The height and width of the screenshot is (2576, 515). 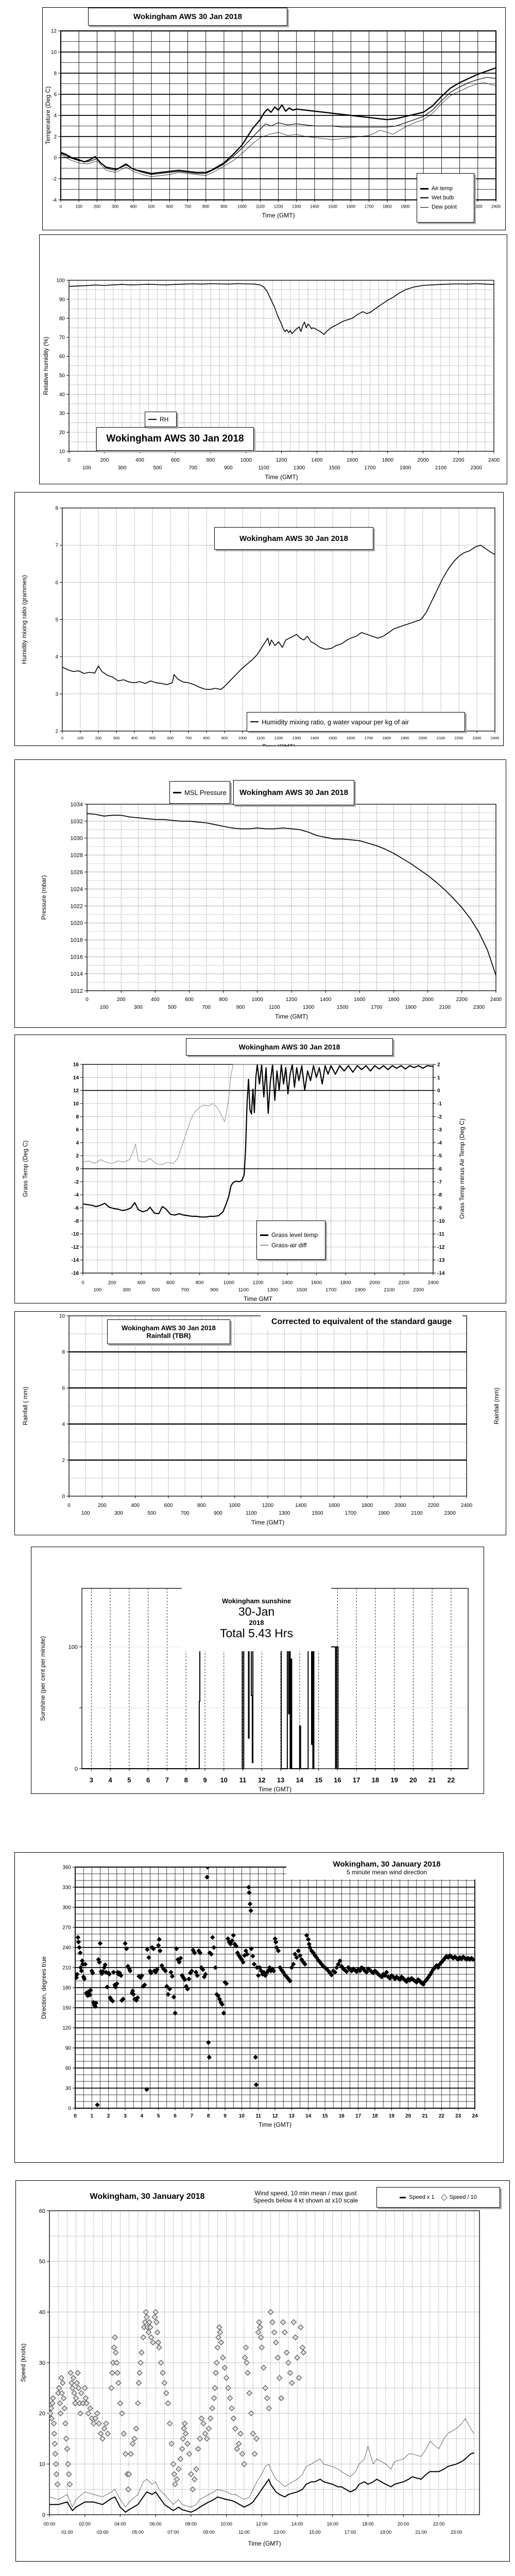 What do you see at coordinates (439, 1104) in the screenshot?
I see `svg-text: -1` at bounding box center [439, 1104].